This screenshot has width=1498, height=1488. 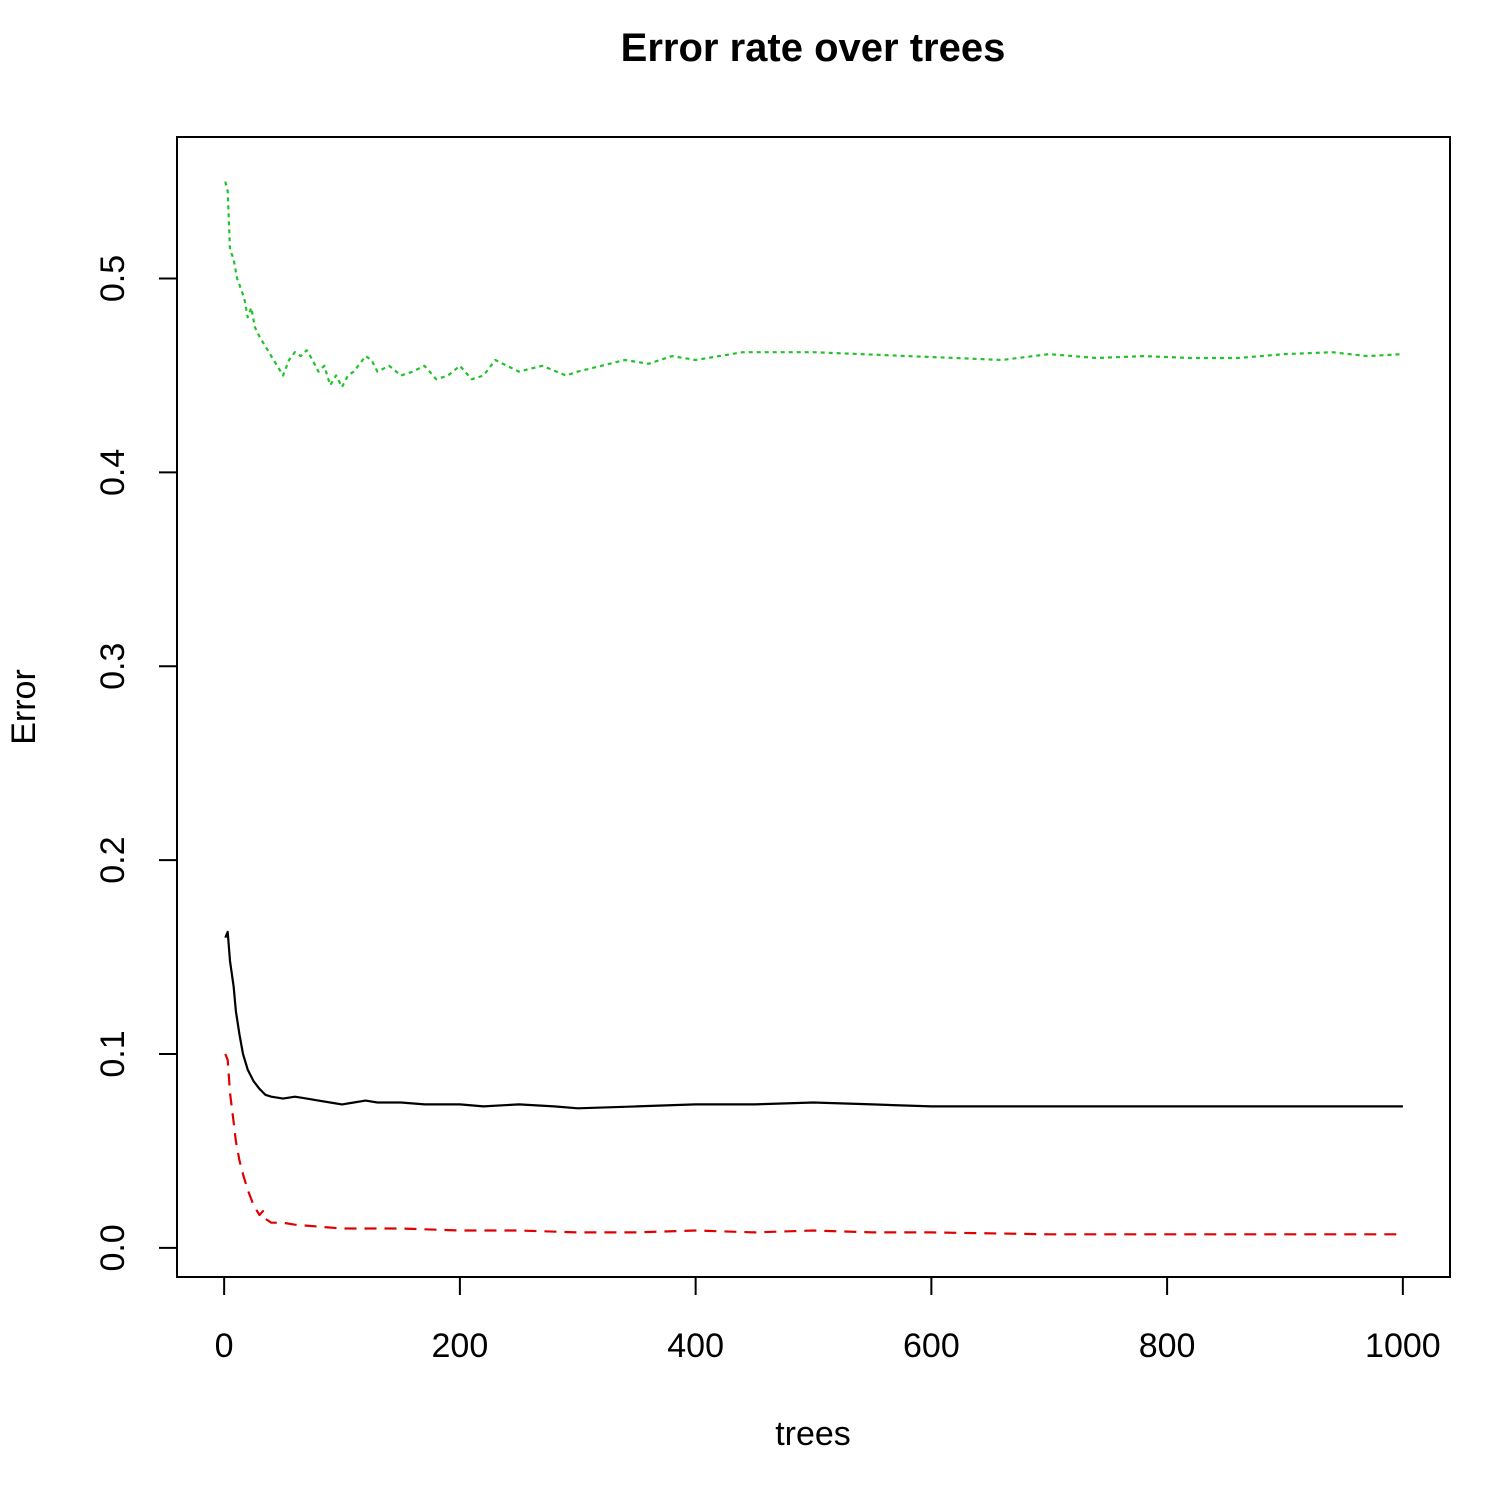 What do you see at coordinates (113, 472) in the screenshot?
I see `y-tick-label: 0.4` at bounding box center [113, 472].